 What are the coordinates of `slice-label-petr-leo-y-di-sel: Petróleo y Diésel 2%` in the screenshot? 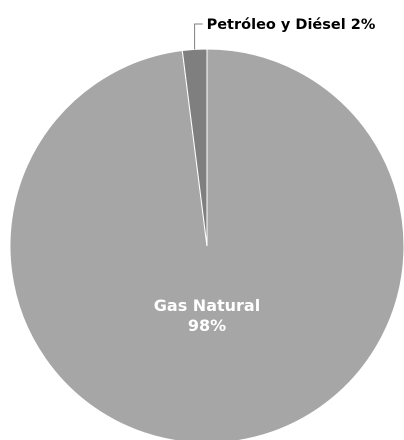 It's located at (291, 25).